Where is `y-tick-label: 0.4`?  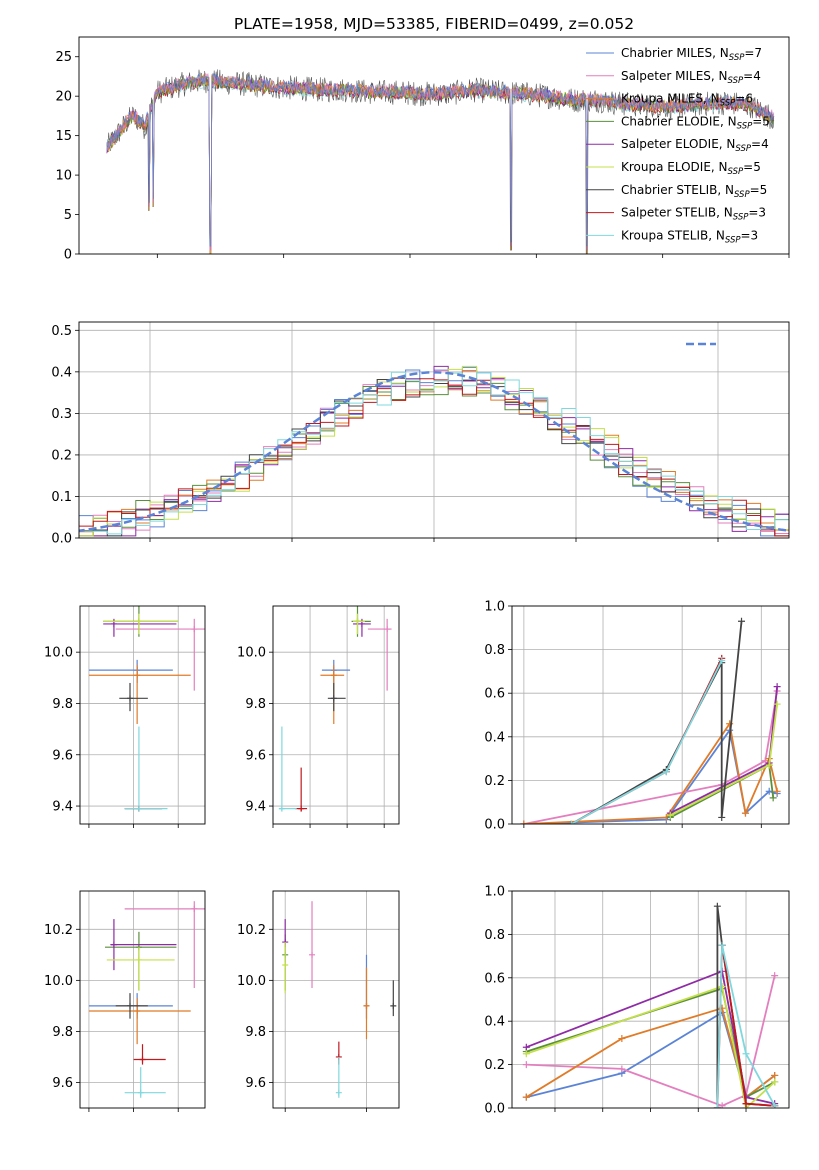
y-tick-label: 0.4 is located at coordinates (494, 737).